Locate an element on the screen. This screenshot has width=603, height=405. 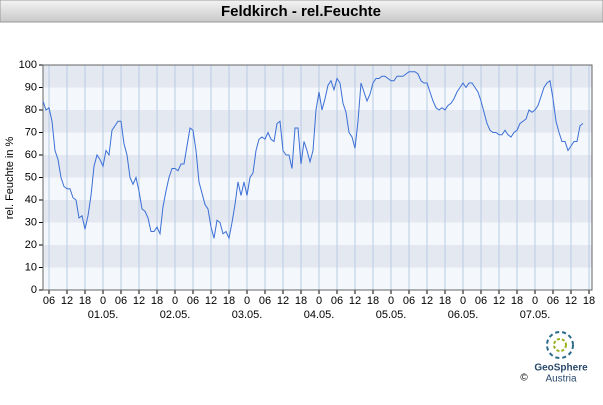
y-tick-label: 30 is located at coordinates (31, 222).